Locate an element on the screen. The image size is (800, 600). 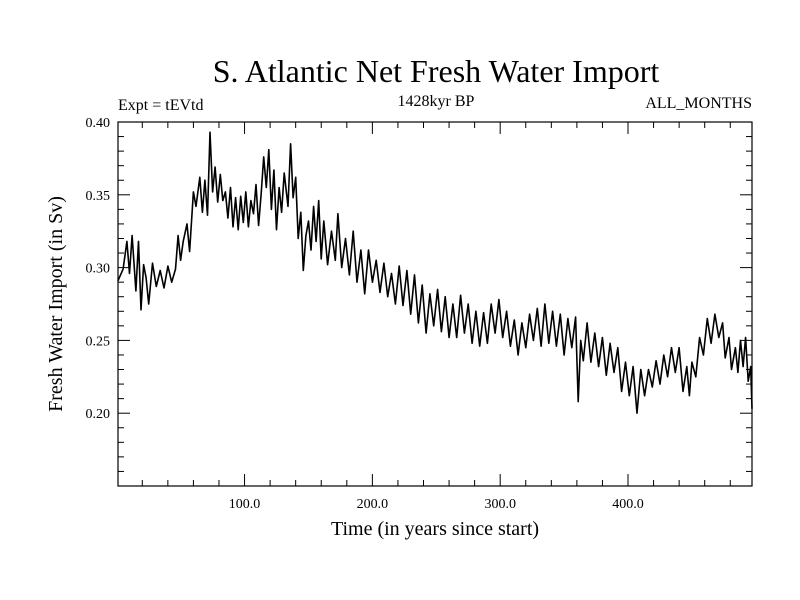
y-tick-label: 0.30 is located at coordinates (98, 269).